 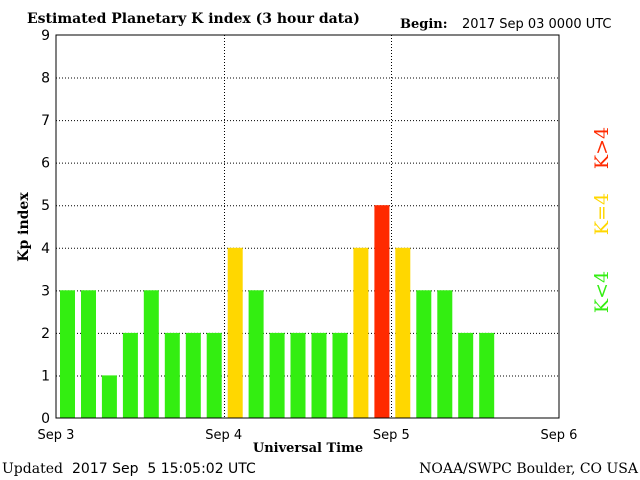 What do you see at coordinates (559, 435) in the screenshot?
I see `x-tick-label: Sep 6` at bounding box center [559, 435].